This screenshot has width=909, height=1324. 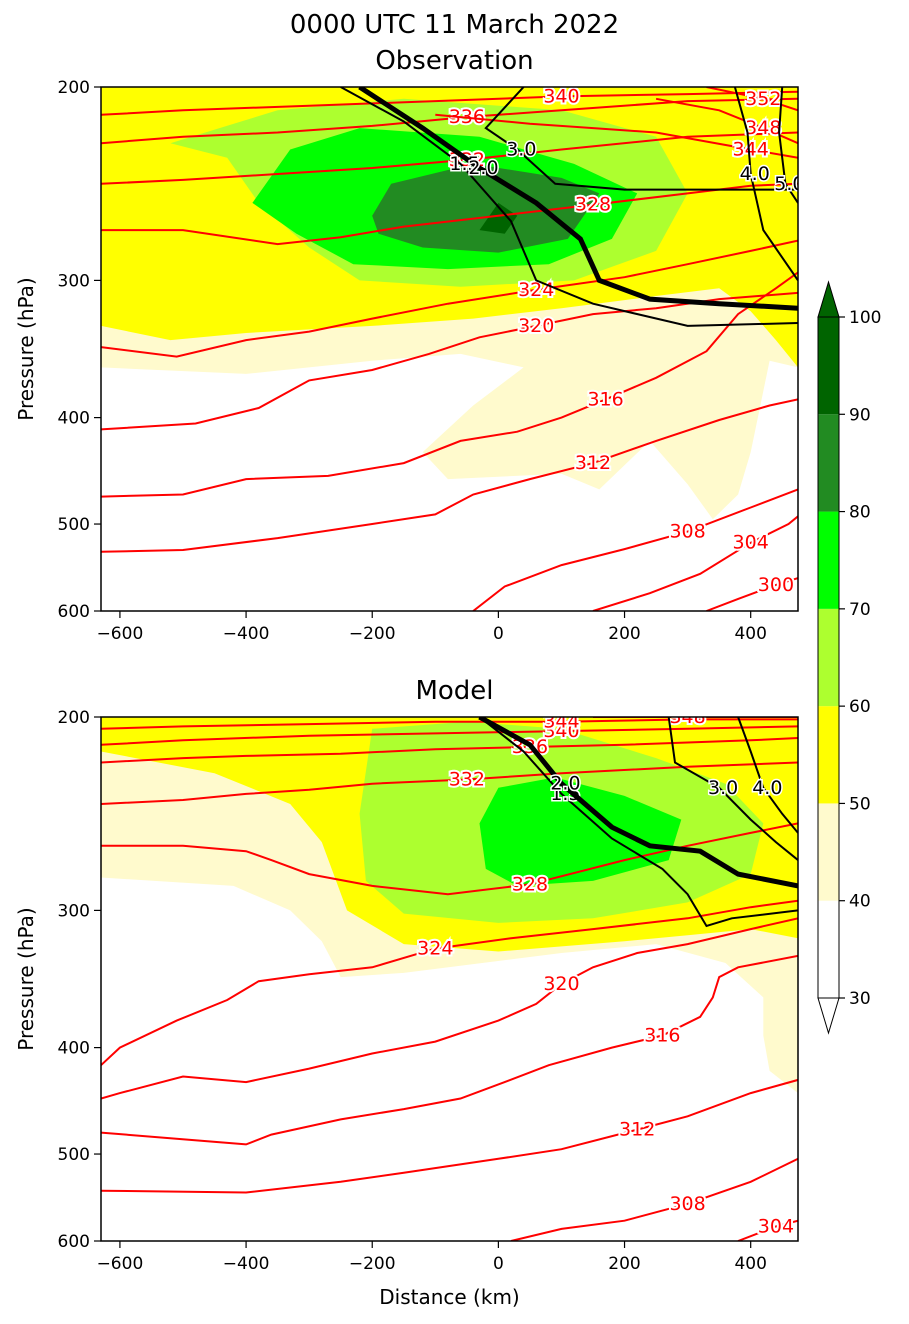 I want to click on colorbar-extend-min, so click(x=828, y=1016).